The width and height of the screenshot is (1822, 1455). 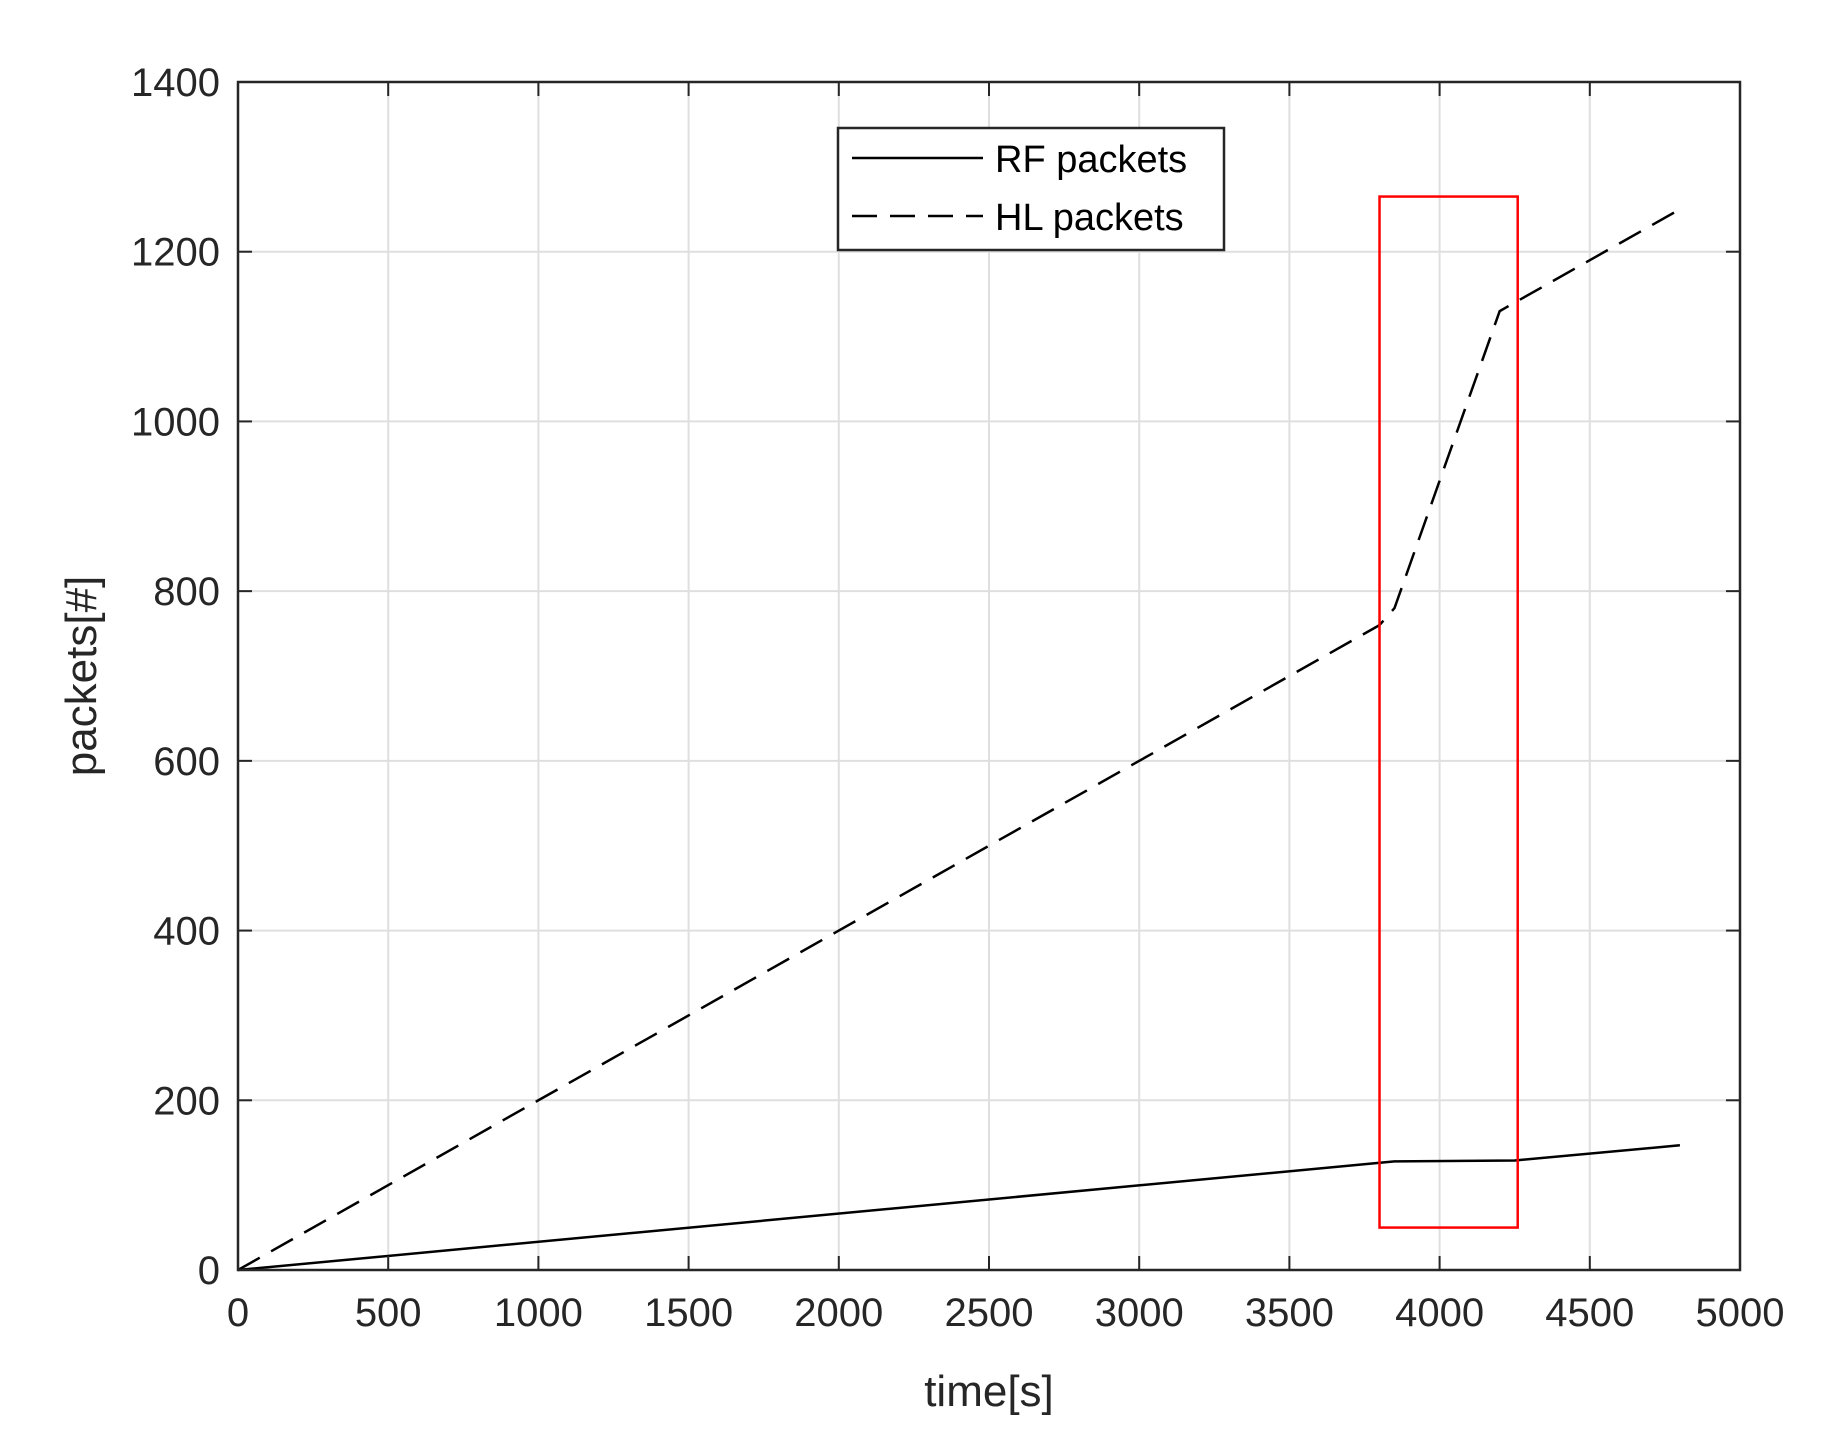 What do you see at coordinates (1139, 1313) in the screenshot?
I see `x-tick-label: 3000` at bounding box center [1139, 1313].